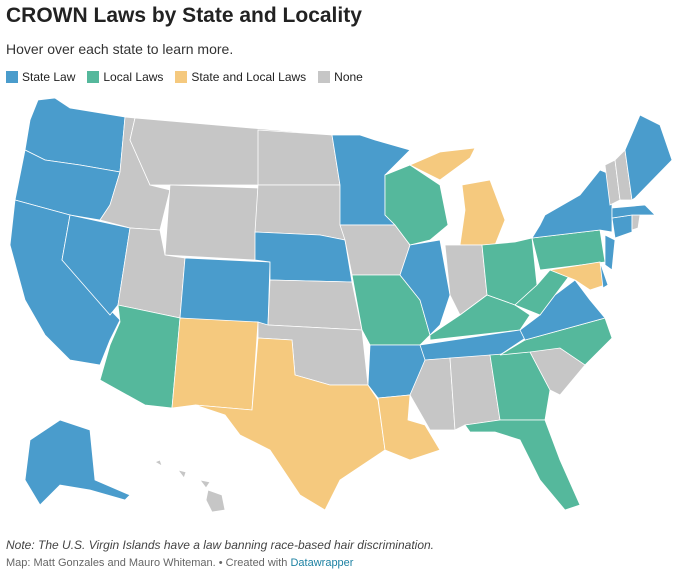 The width and height of the screenshot is (688, 586). I want to click on legend-item: State and Local Laws, so click(240, 77).